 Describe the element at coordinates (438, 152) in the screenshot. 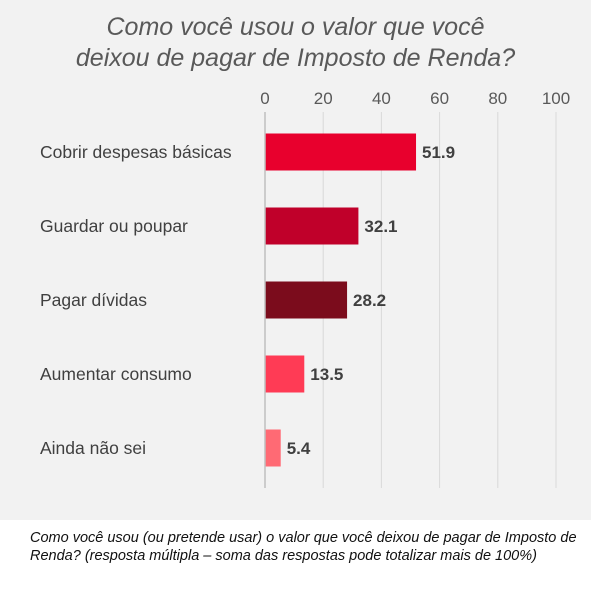

I see `value-label: 51.9` at that location.